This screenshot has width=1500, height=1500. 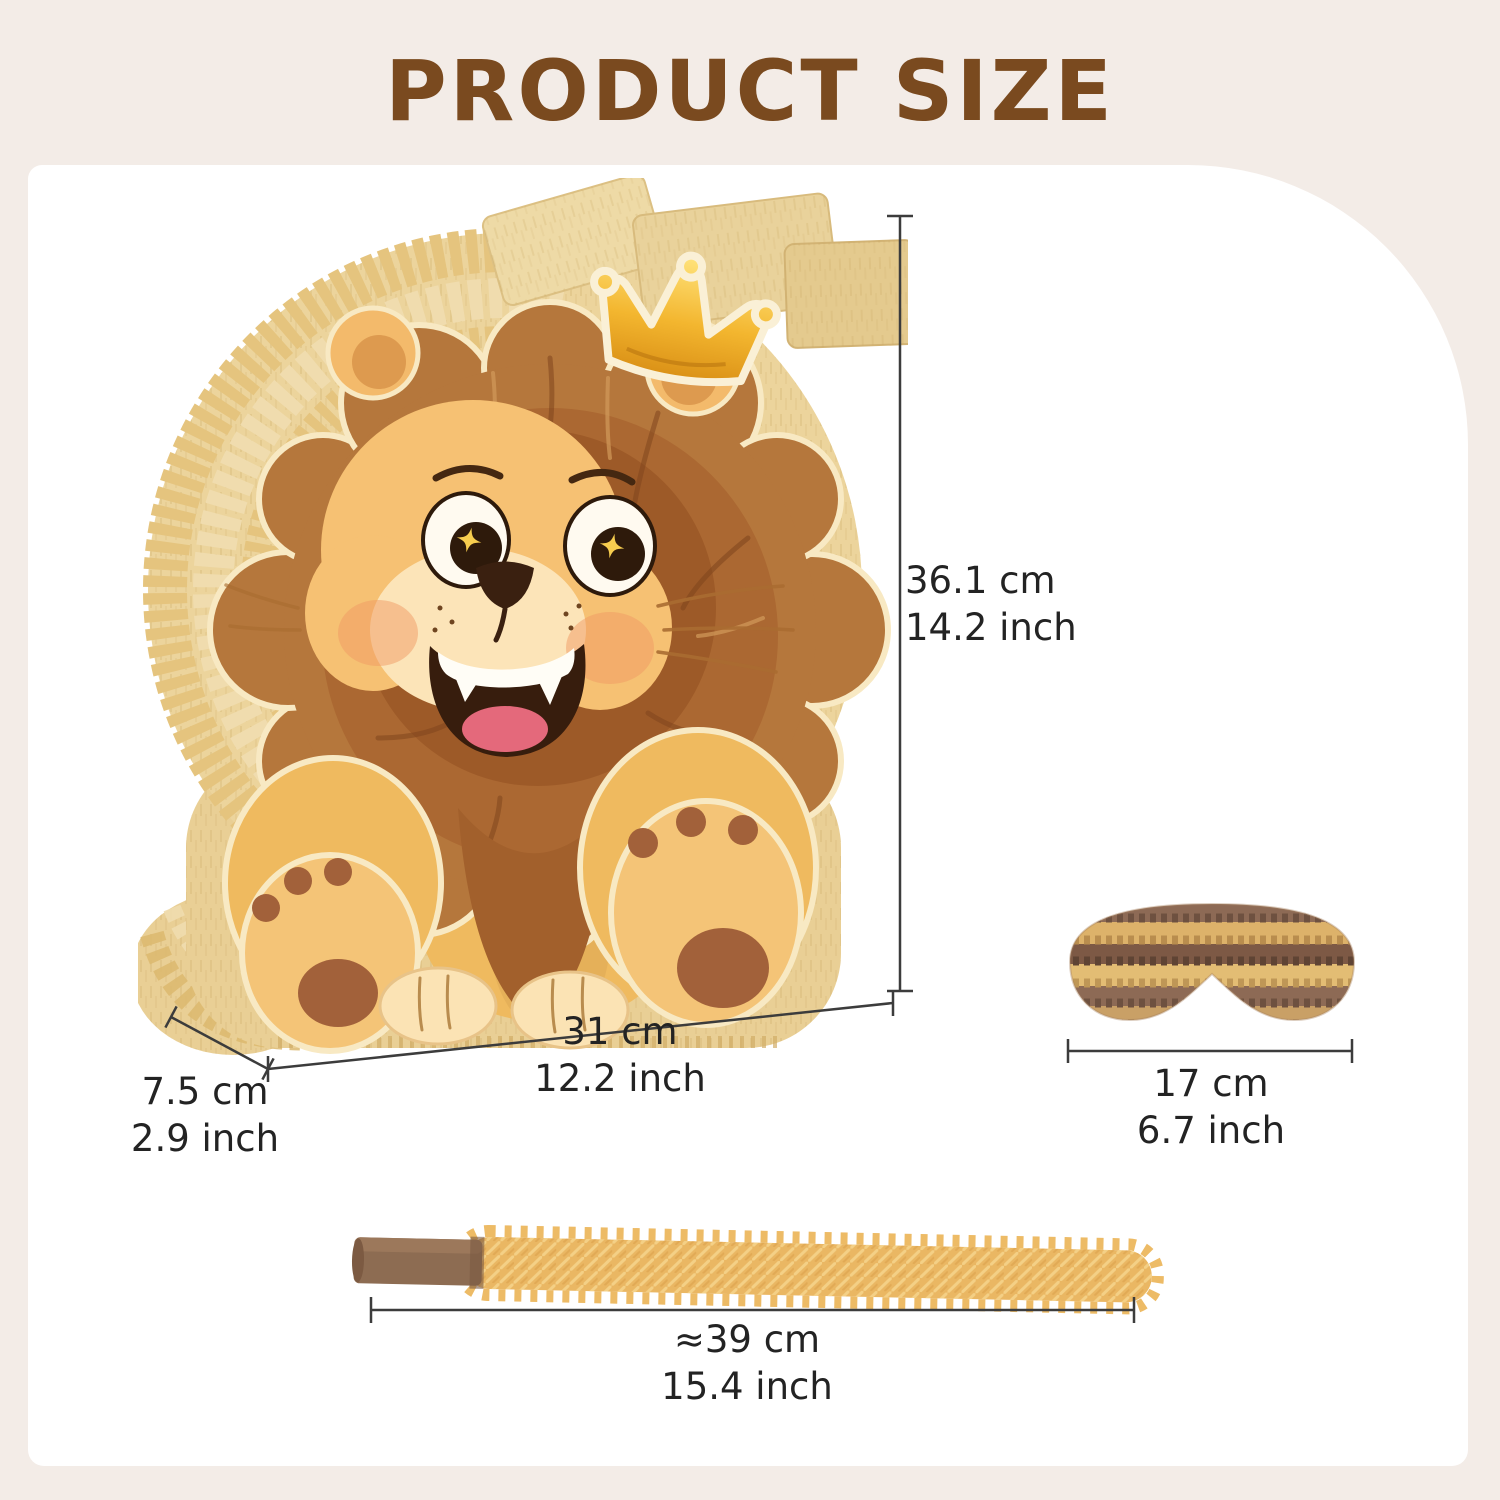 What do you see at coordinates (205, 1138) in the screenshot?
I see `depth-inch: 2.9 inch` at bounding box center [205, 1138].